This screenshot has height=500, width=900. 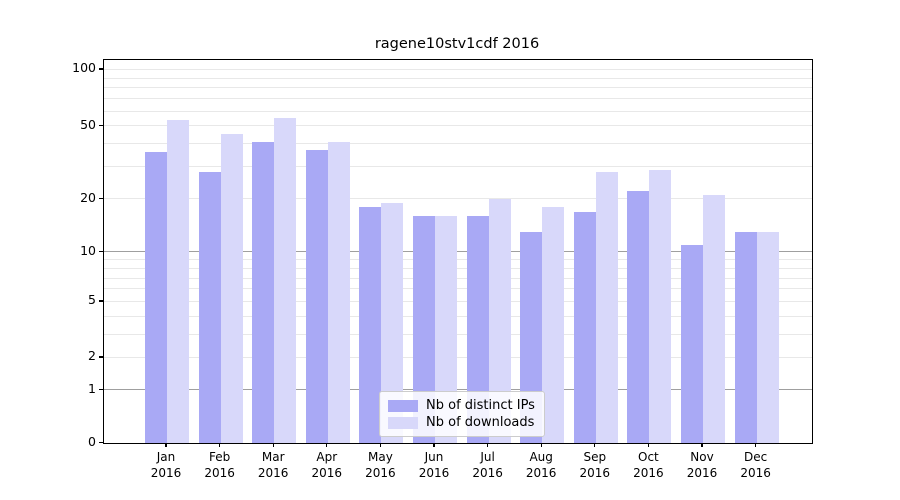 What do you see at coordinates (263, 292) in the screenshot?
I see `bar-nb-of-distinct-ips-mar` at bounding box center [263, 292].